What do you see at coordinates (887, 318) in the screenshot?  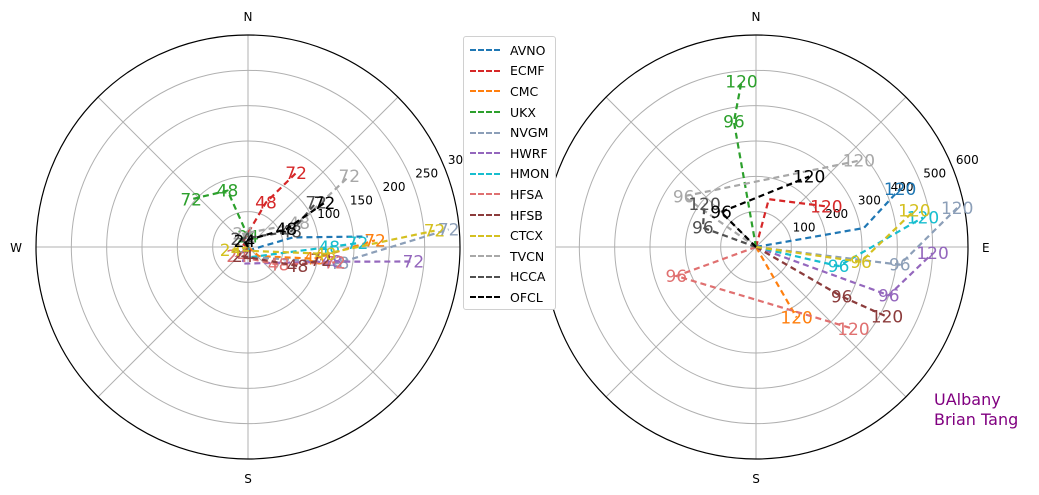 I see `data-label-hfsb: 120` at bounding box center [887, 318].